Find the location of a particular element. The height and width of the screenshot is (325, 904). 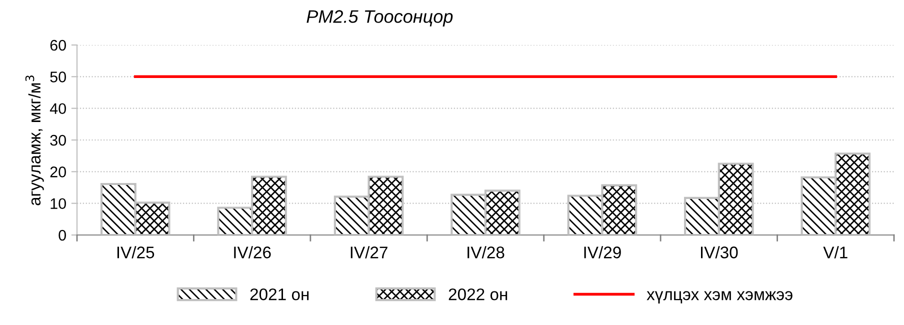

y-tick-label: 40 is located at coordinates (58, 108).